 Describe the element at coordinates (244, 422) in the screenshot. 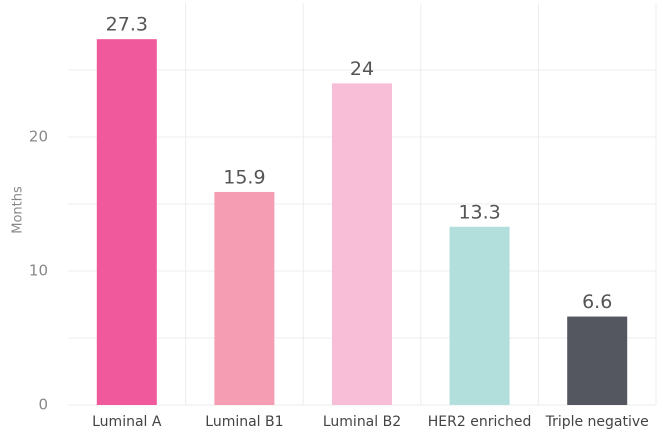

I see `x-tick-label: Luminal B1` at that location.